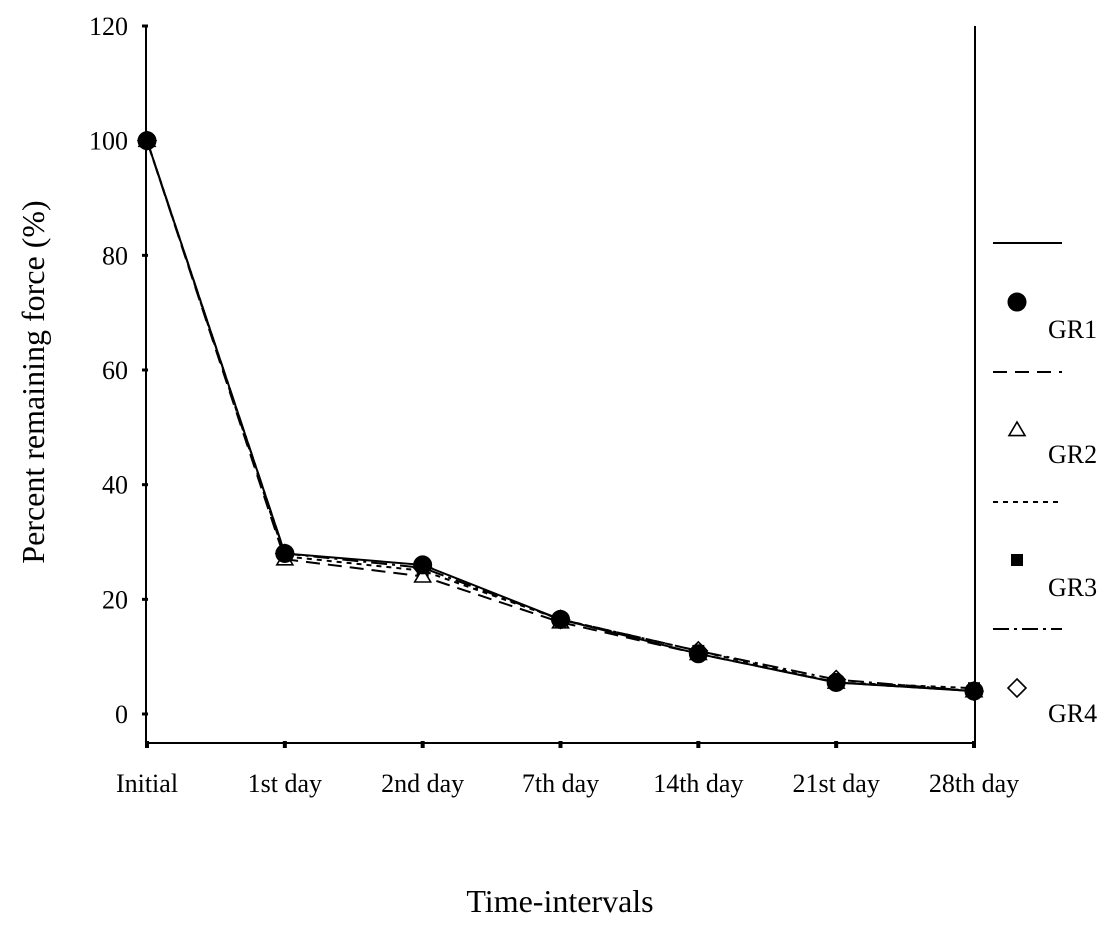 The height and width of the screenshot is (937, 1107). What do you see at coordinates (108, 141) in the screenshot?
I see `y-tick-label: 100` at bounding box center [108, 141].